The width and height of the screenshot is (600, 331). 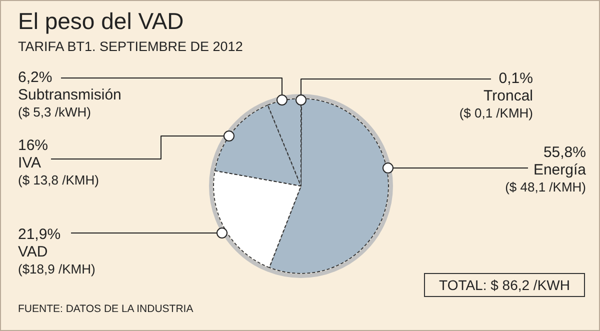 What do you see at coordinates (101, 21) in the screenshot?
I see `chart-title: El peso del VAD` at bounding box center [101, 21].